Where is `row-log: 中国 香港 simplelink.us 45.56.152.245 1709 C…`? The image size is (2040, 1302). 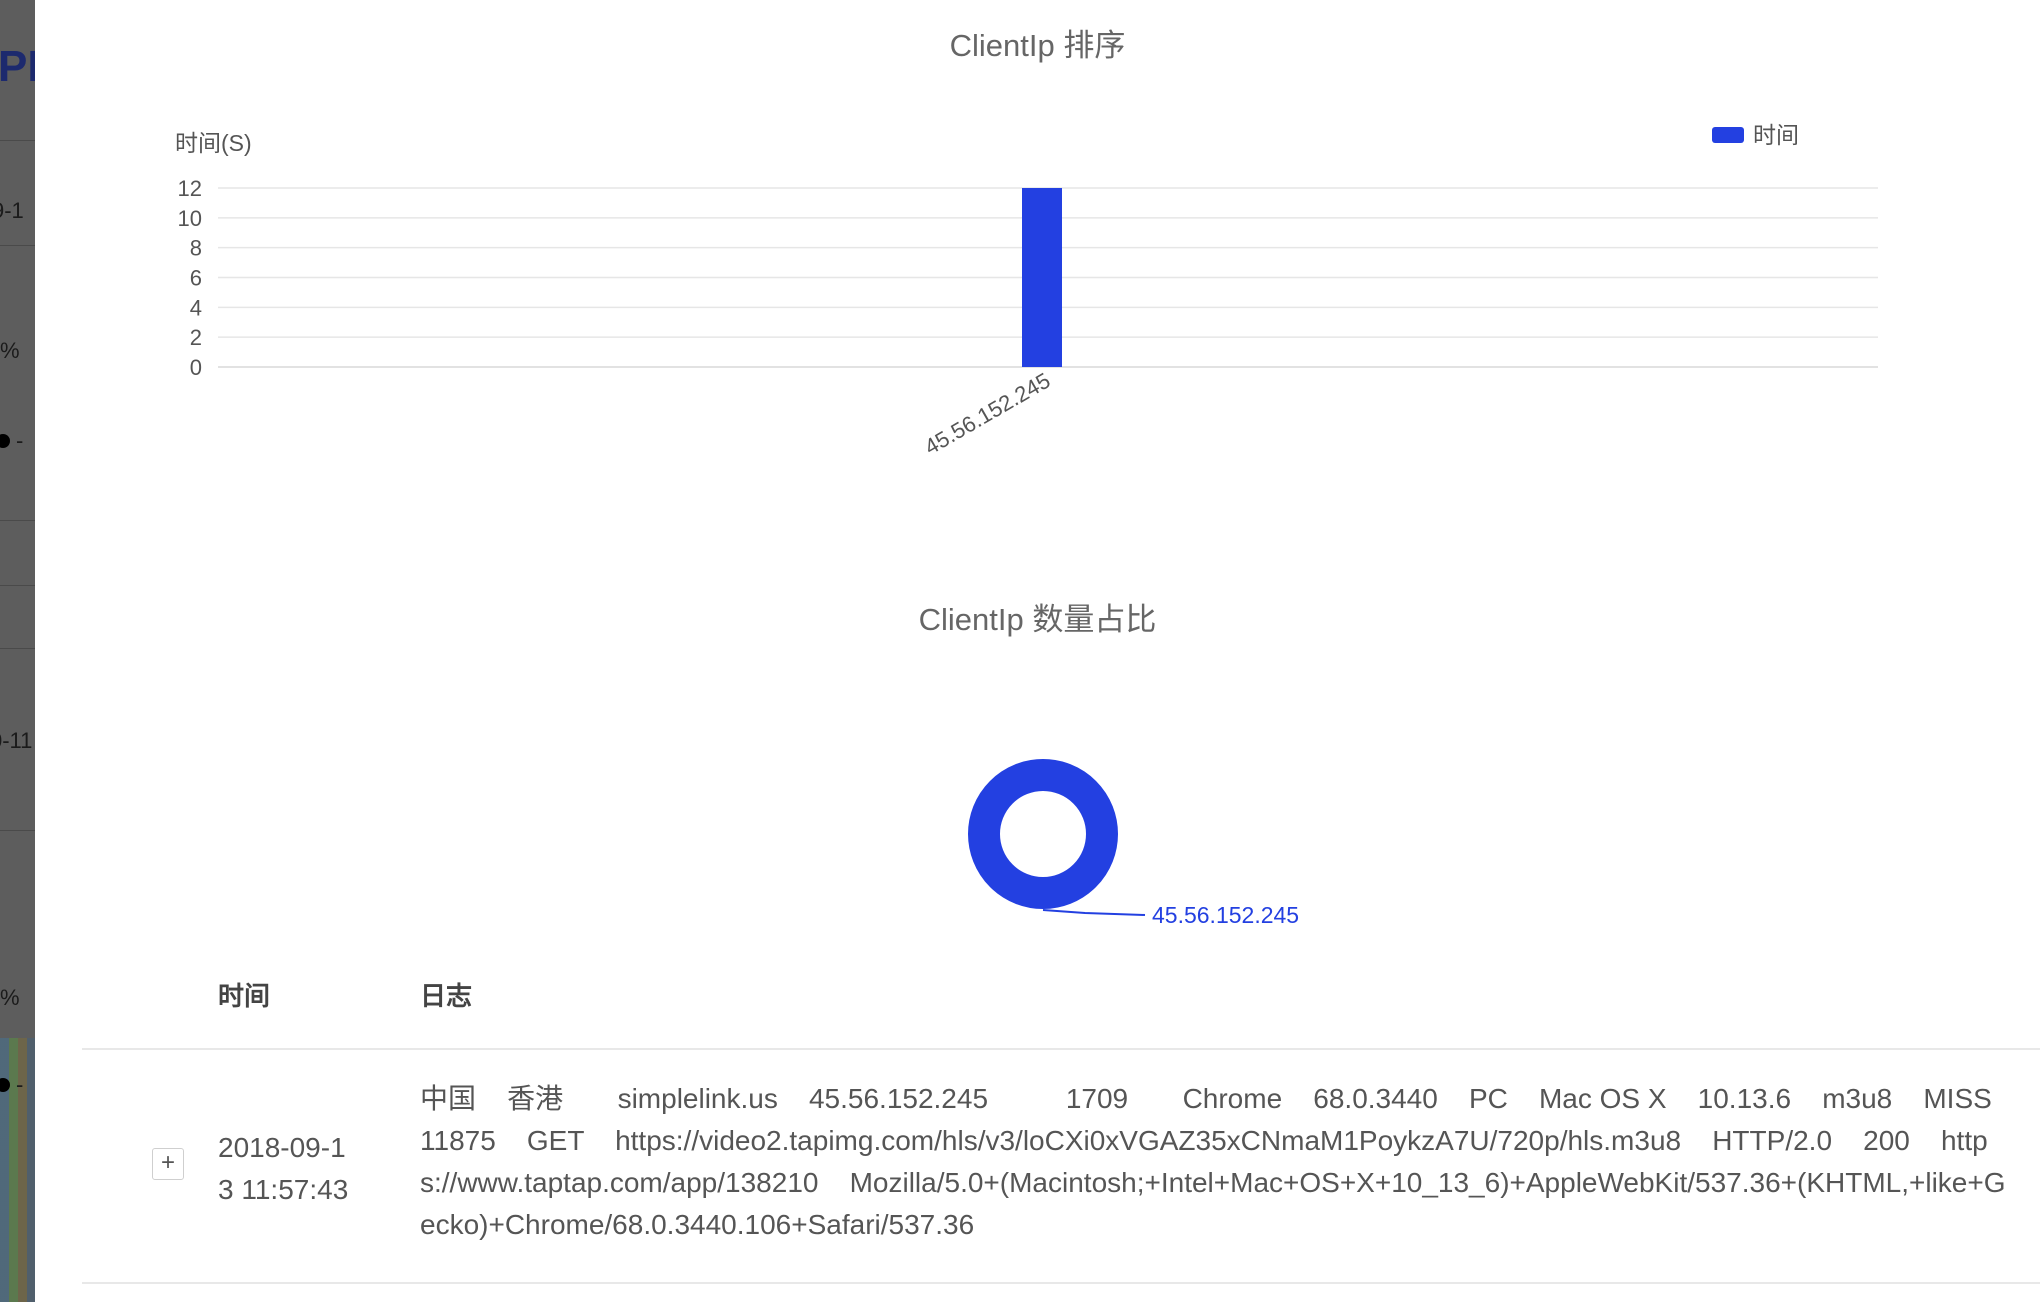
row-log: 中国 香港 simplelink.us 45.56.152.245 1709 C… is located at coordinates (1221, 1161).